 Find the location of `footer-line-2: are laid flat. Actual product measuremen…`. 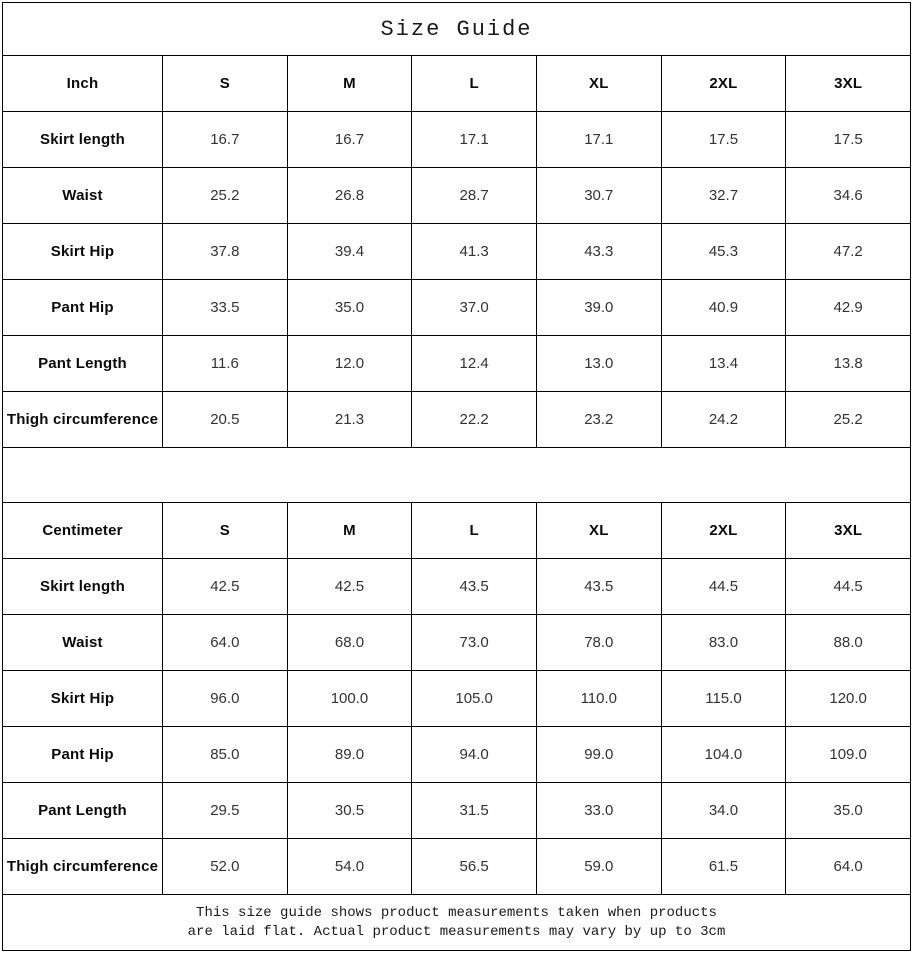

footer-line-2: are laid flat. Actual product measuremen… is located at coordinates (456, 931).